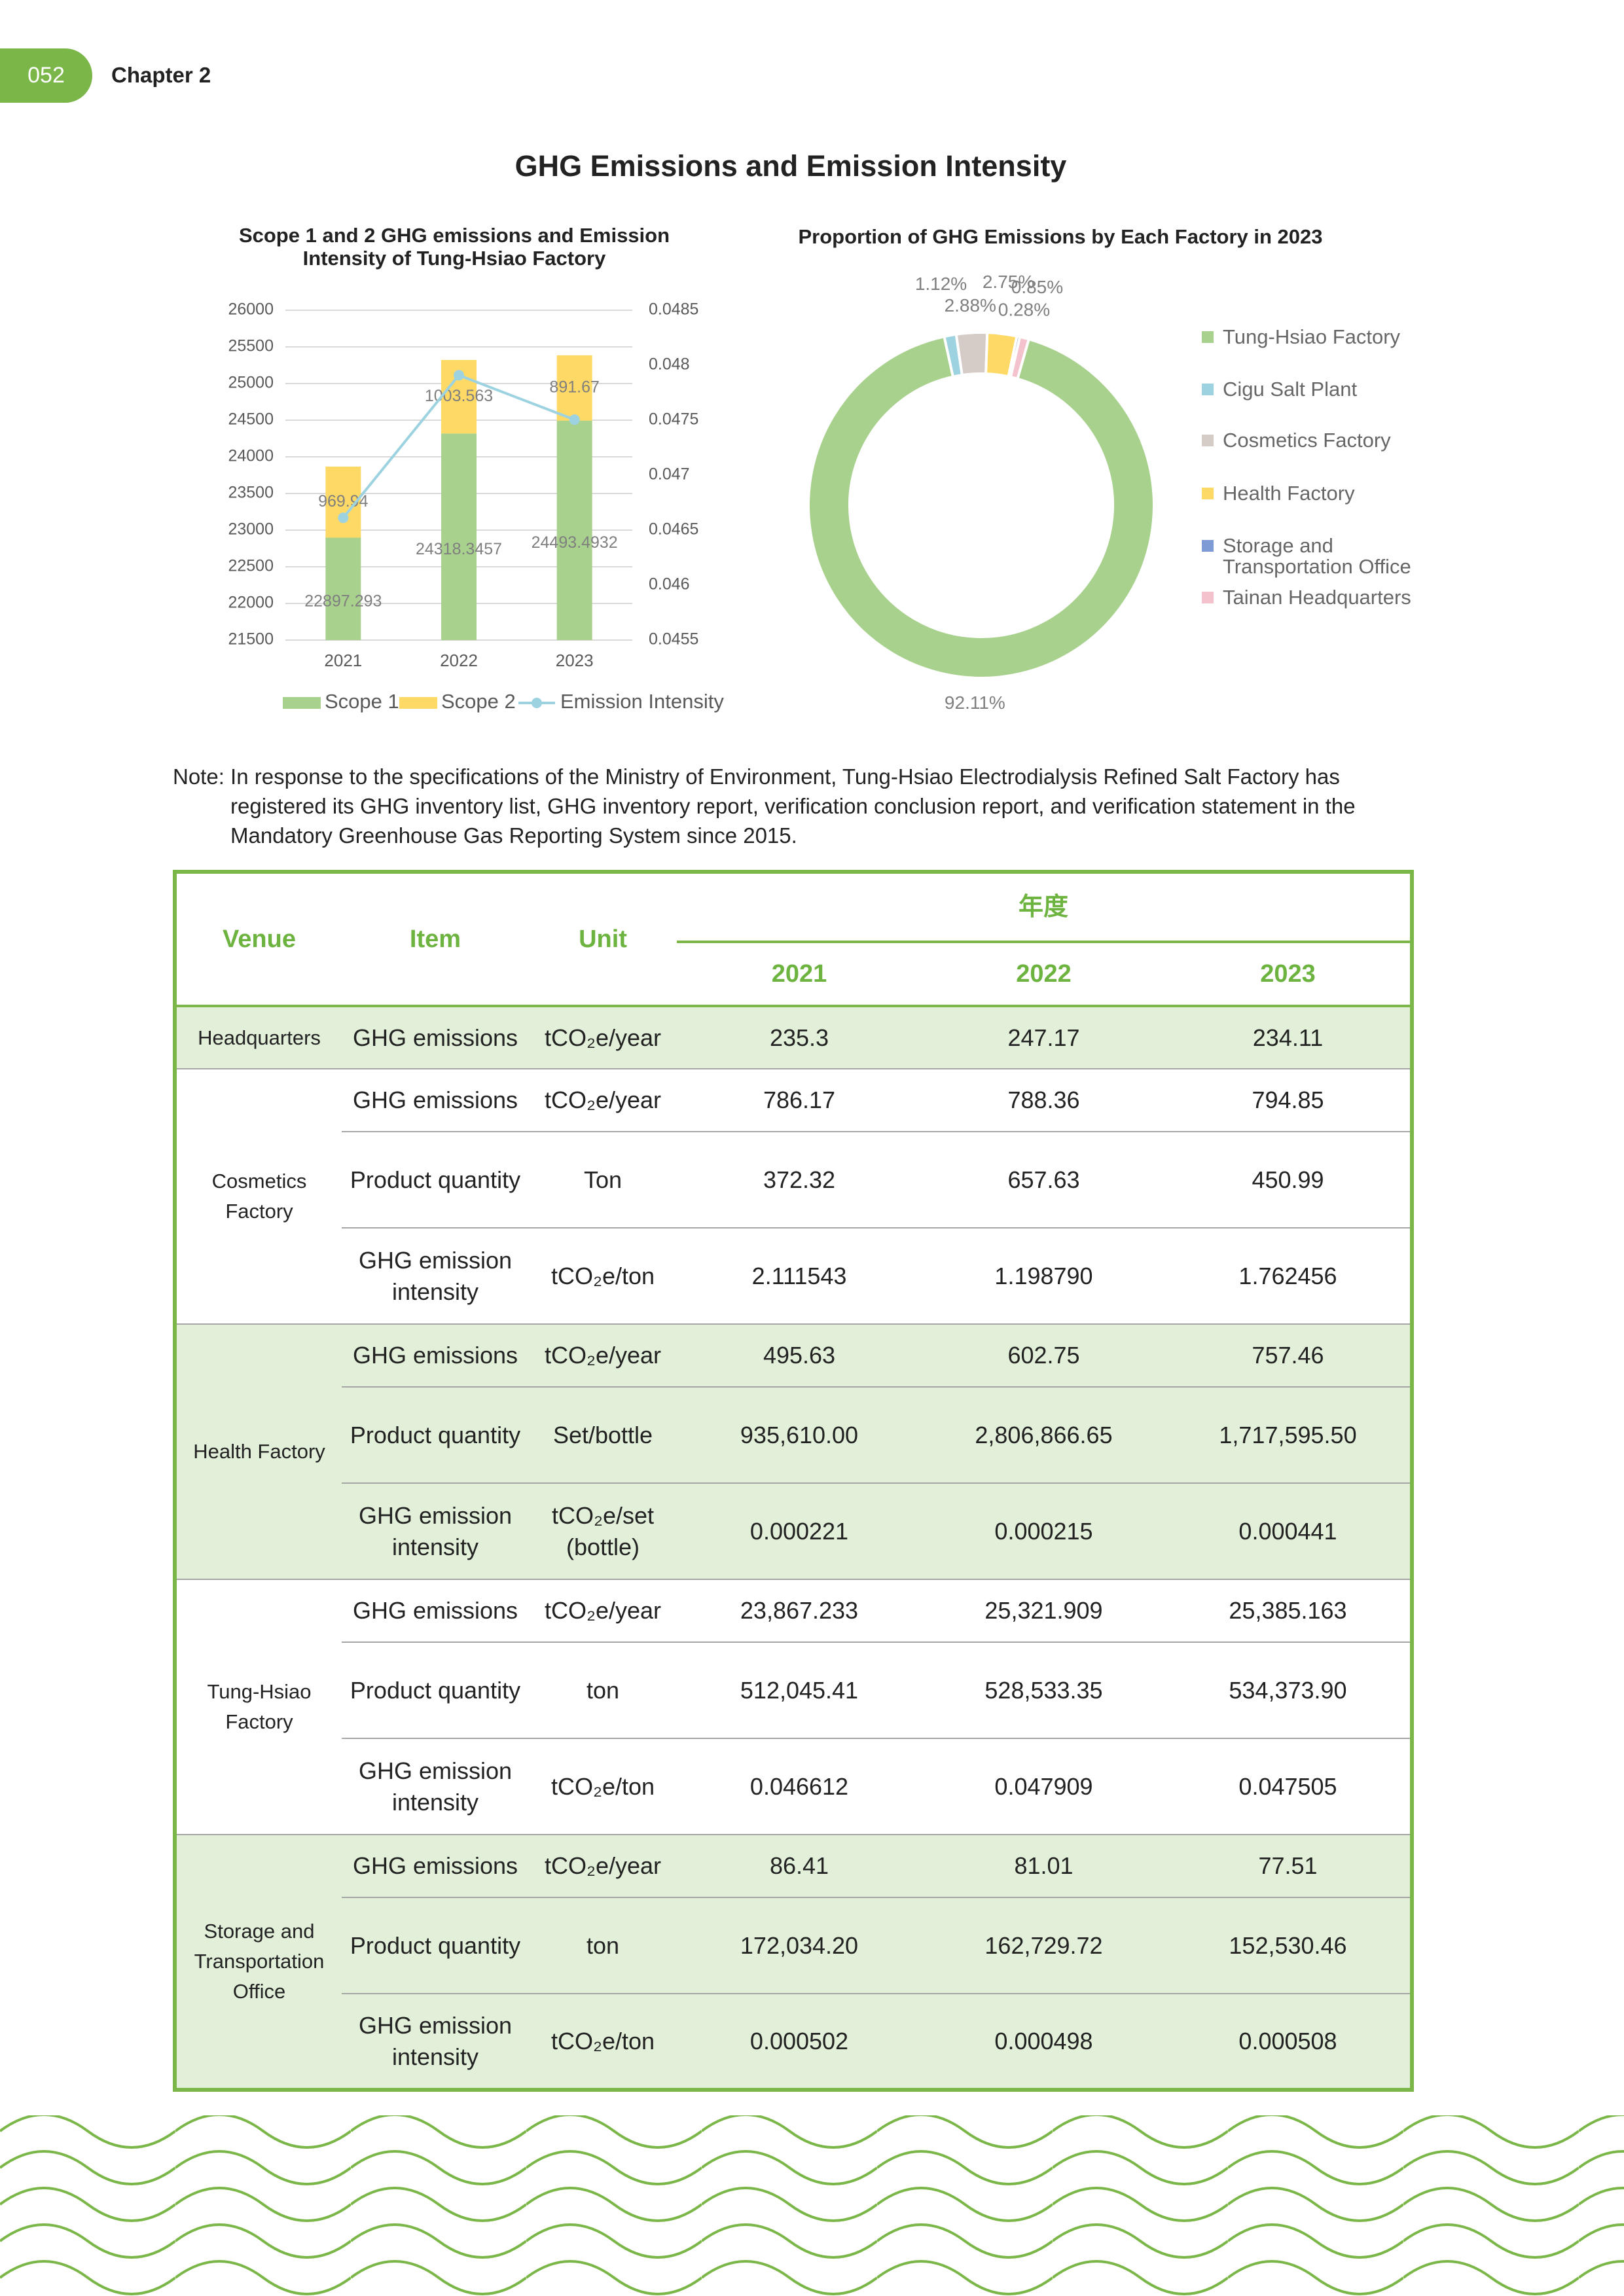  What do you see at coordinates (1044, 1946) in the screenshot?
I see `table-cell: 162,729.72` at bounding box center [1044, 1946].